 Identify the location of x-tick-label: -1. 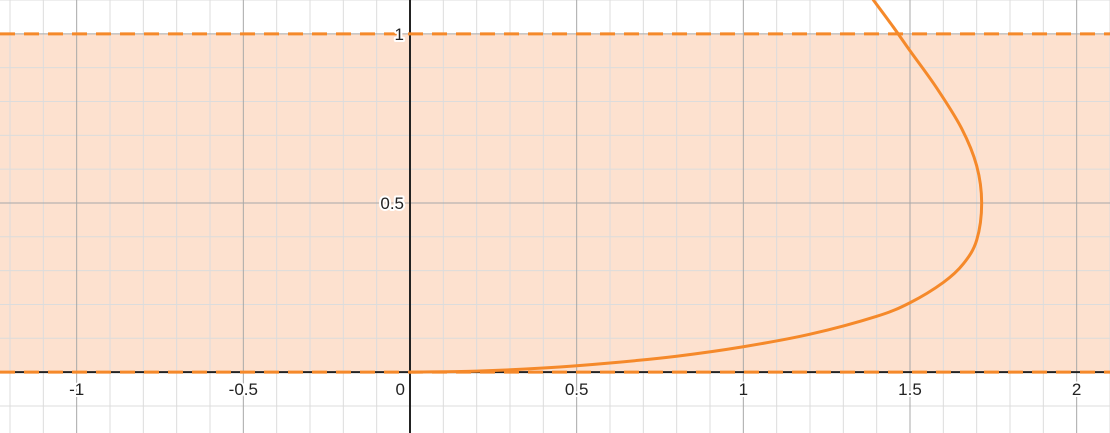
(76, 389).